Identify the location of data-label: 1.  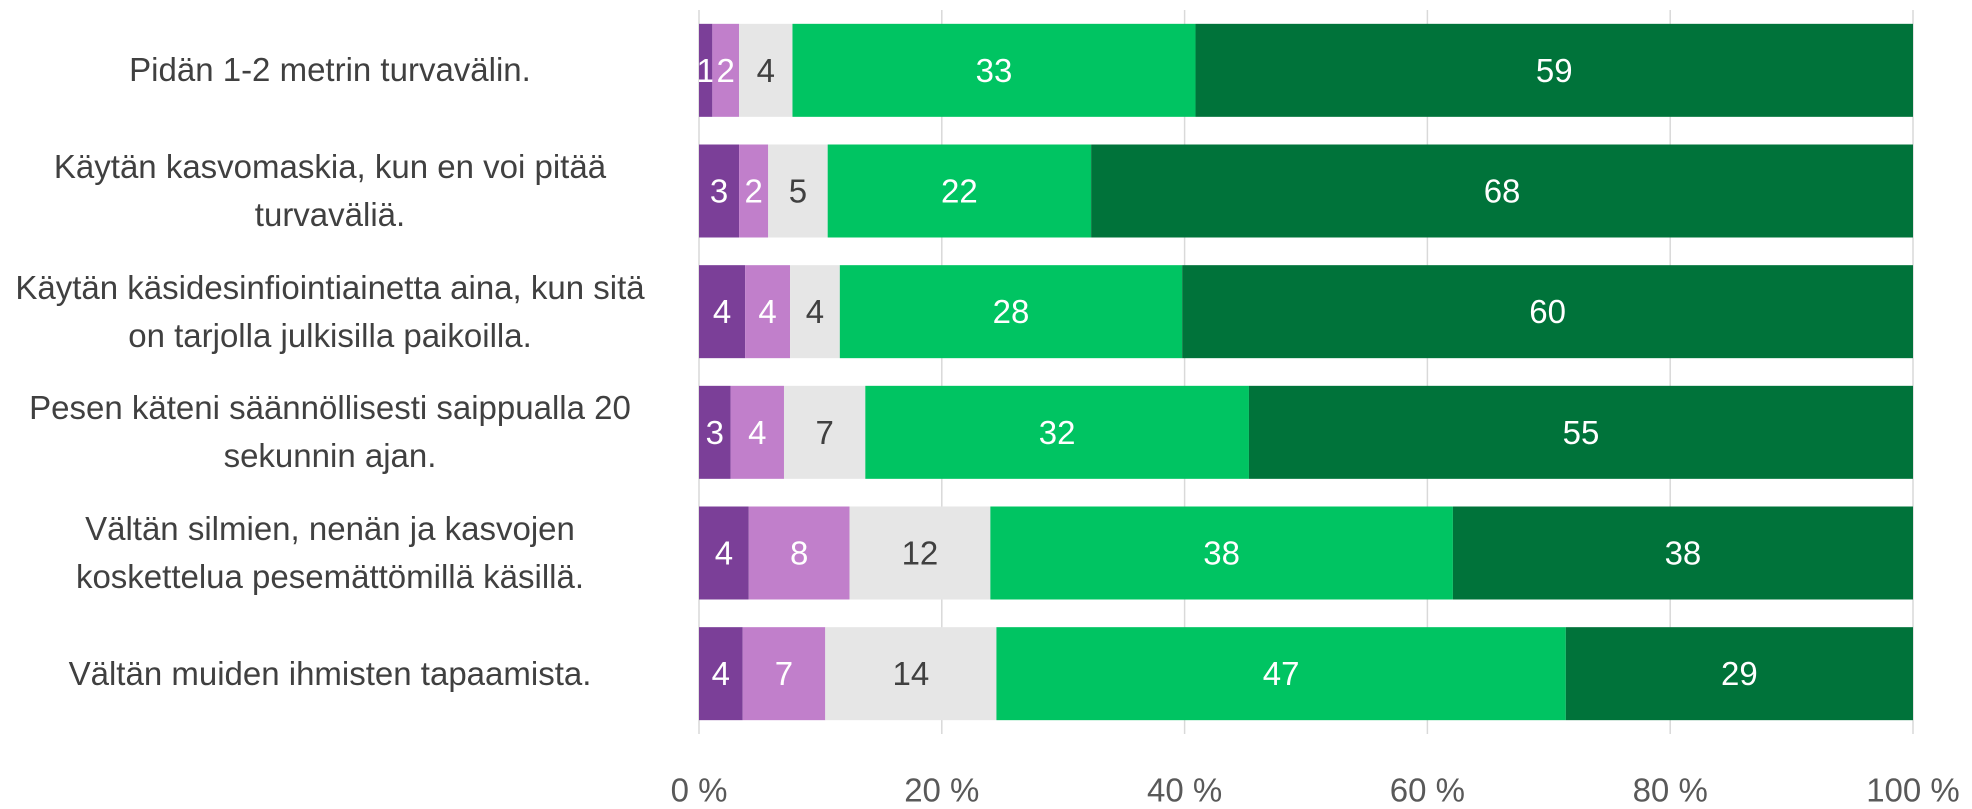
(705, 70).